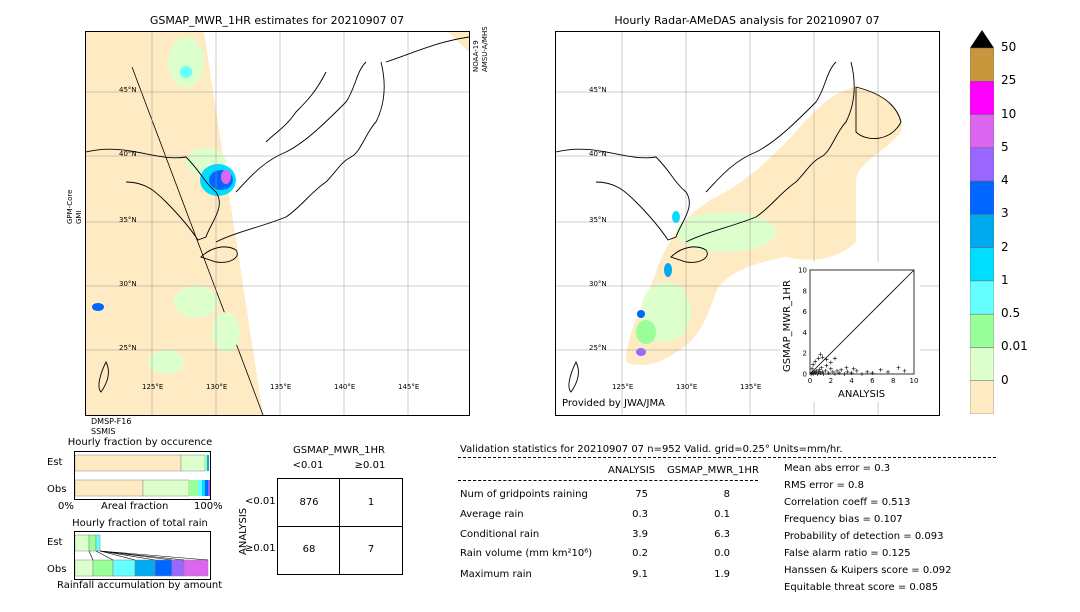  I want to click on colorbar-label: 3, so click(1005, 213).